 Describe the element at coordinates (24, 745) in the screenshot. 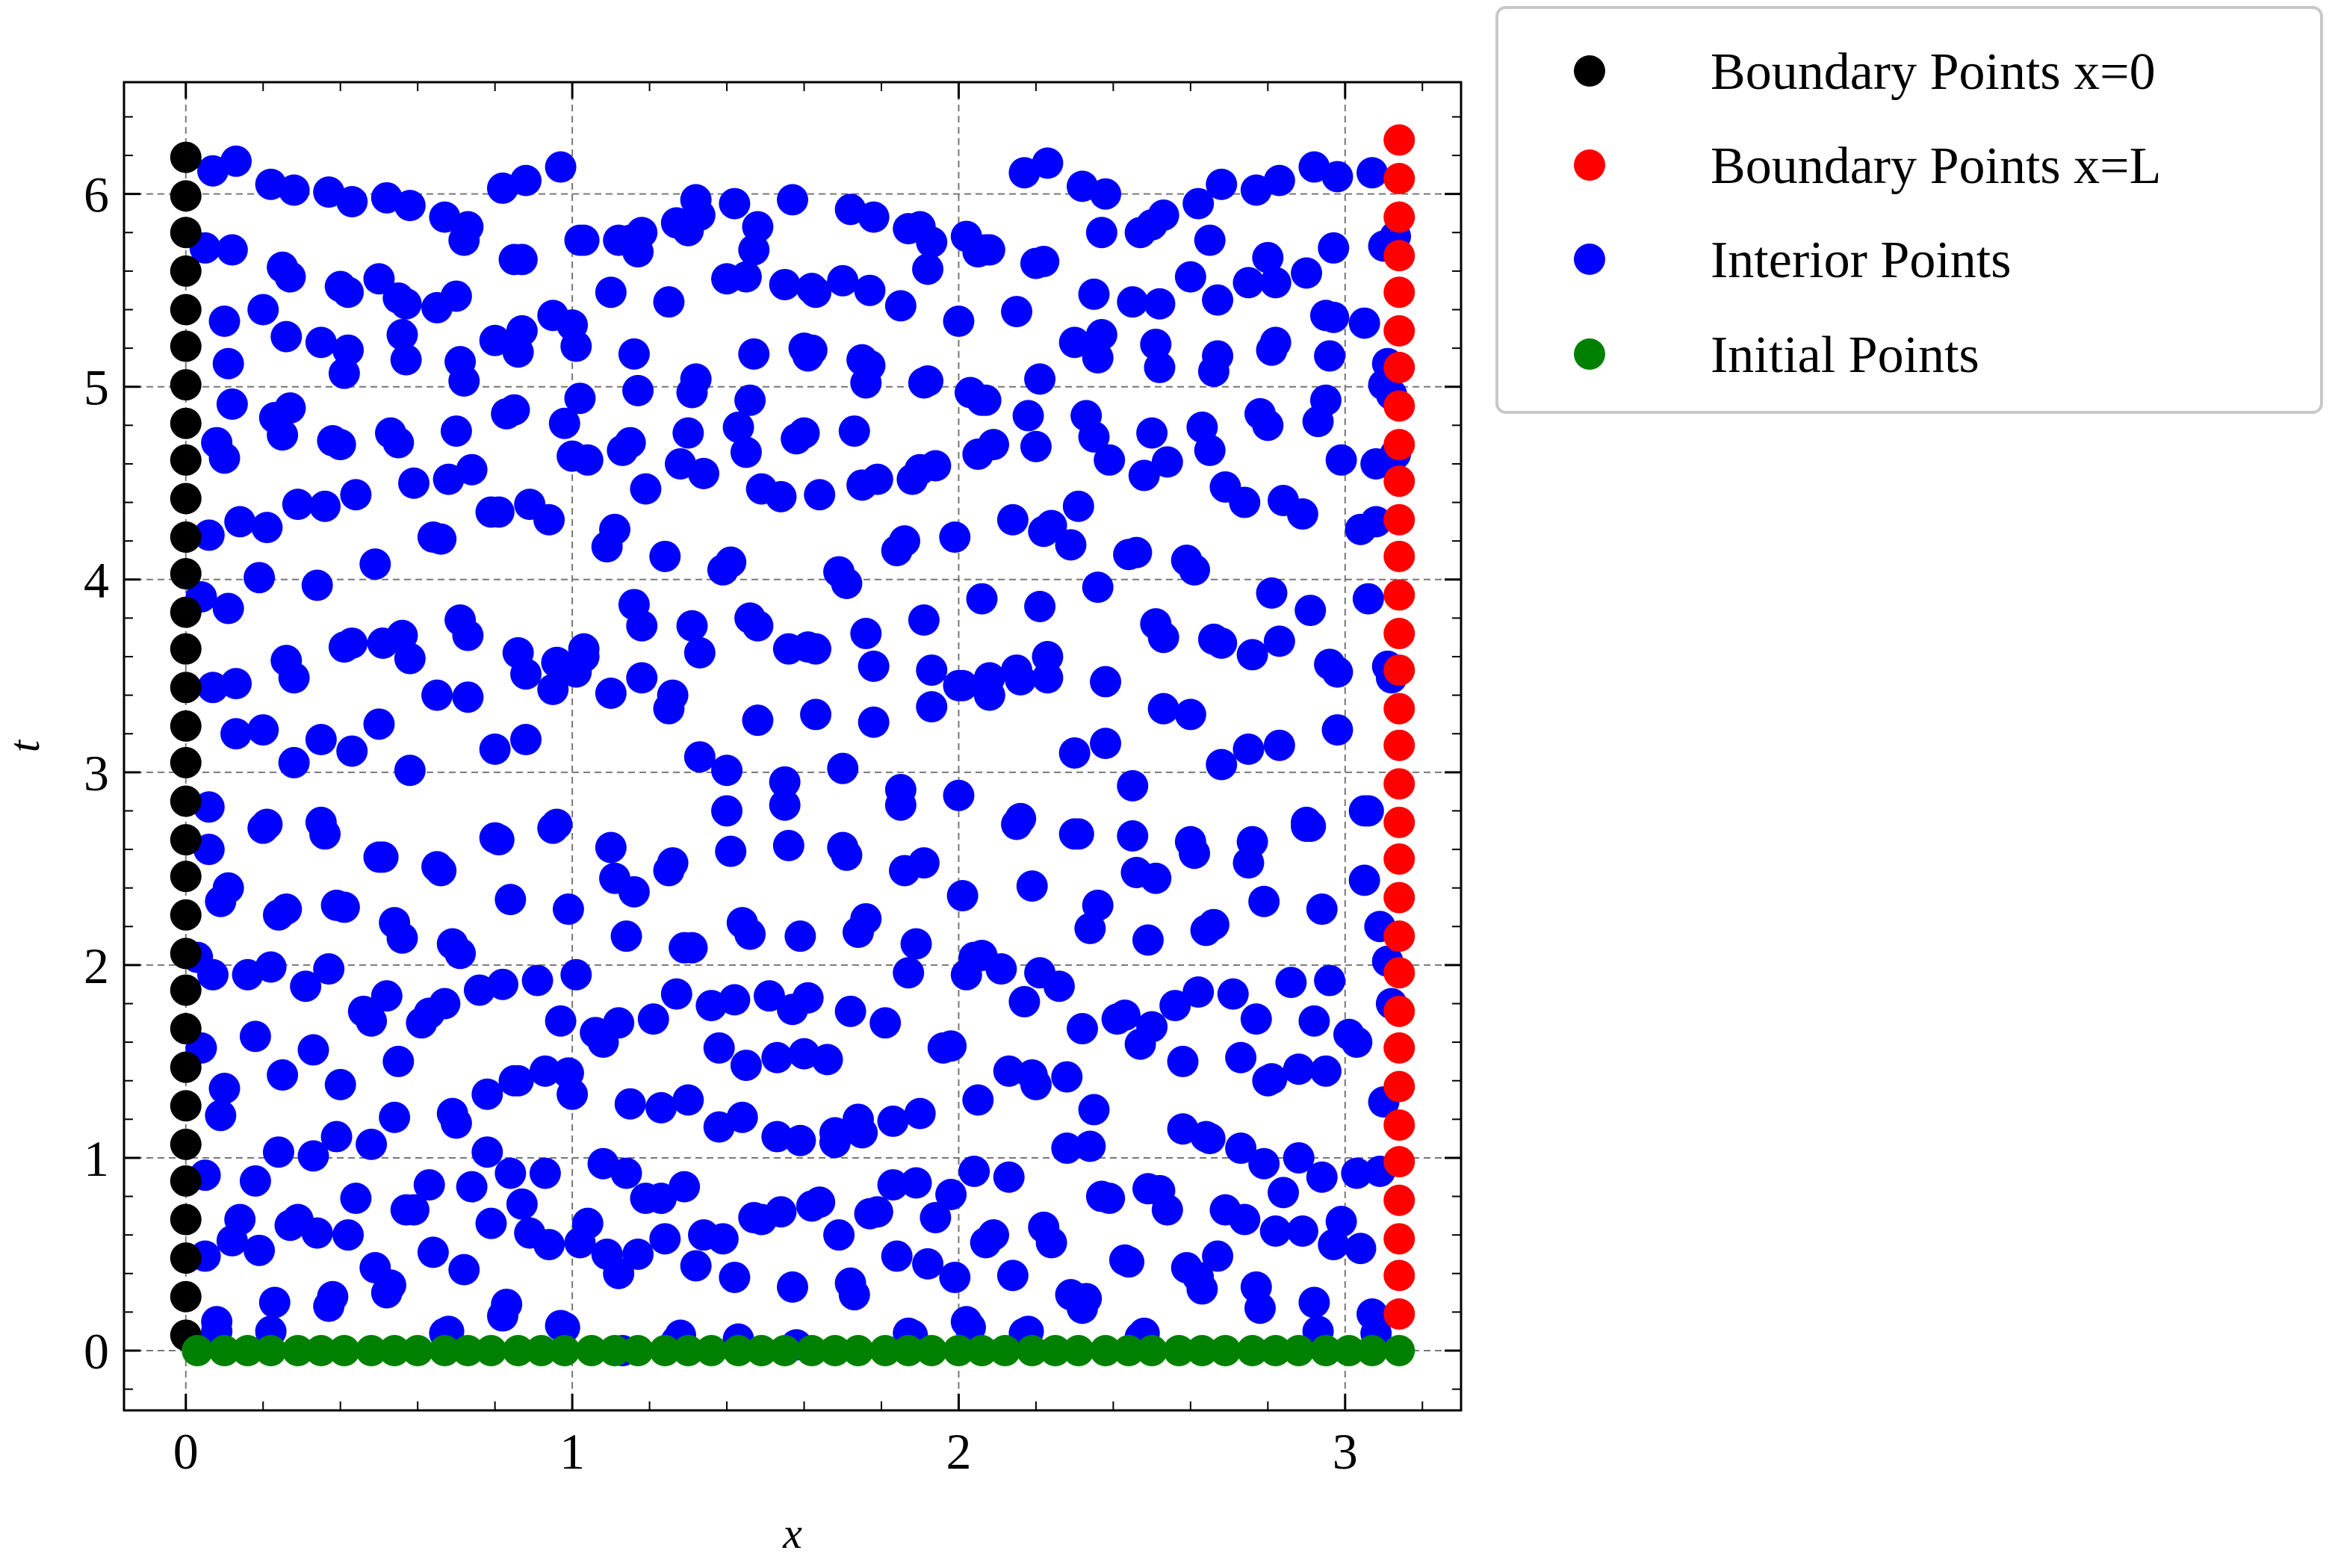

I see `y-axis-label: t` at that location.